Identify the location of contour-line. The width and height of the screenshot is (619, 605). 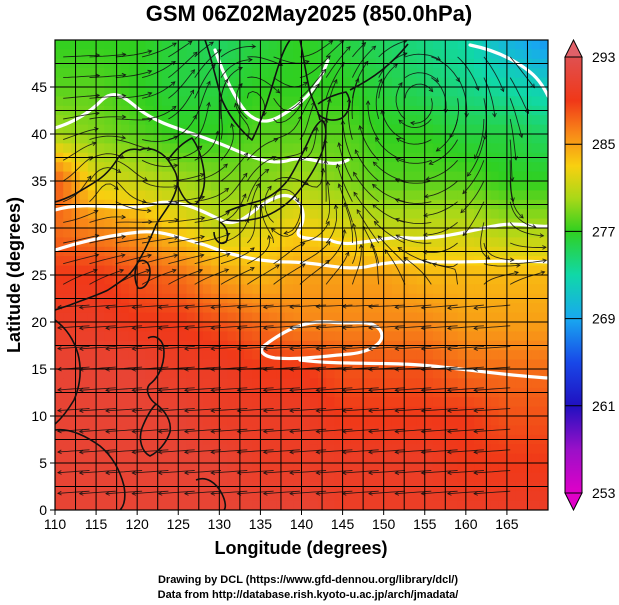
(423, 369).